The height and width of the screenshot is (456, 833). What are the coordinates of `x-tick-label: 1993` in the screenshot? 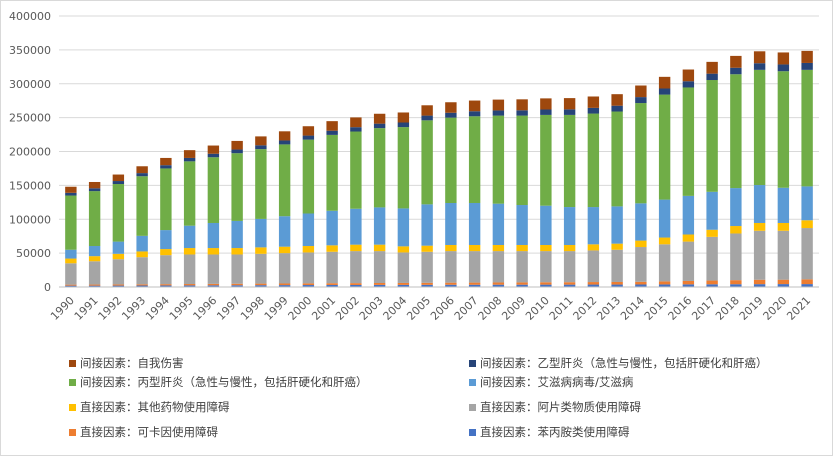 It's located at (133, 308).